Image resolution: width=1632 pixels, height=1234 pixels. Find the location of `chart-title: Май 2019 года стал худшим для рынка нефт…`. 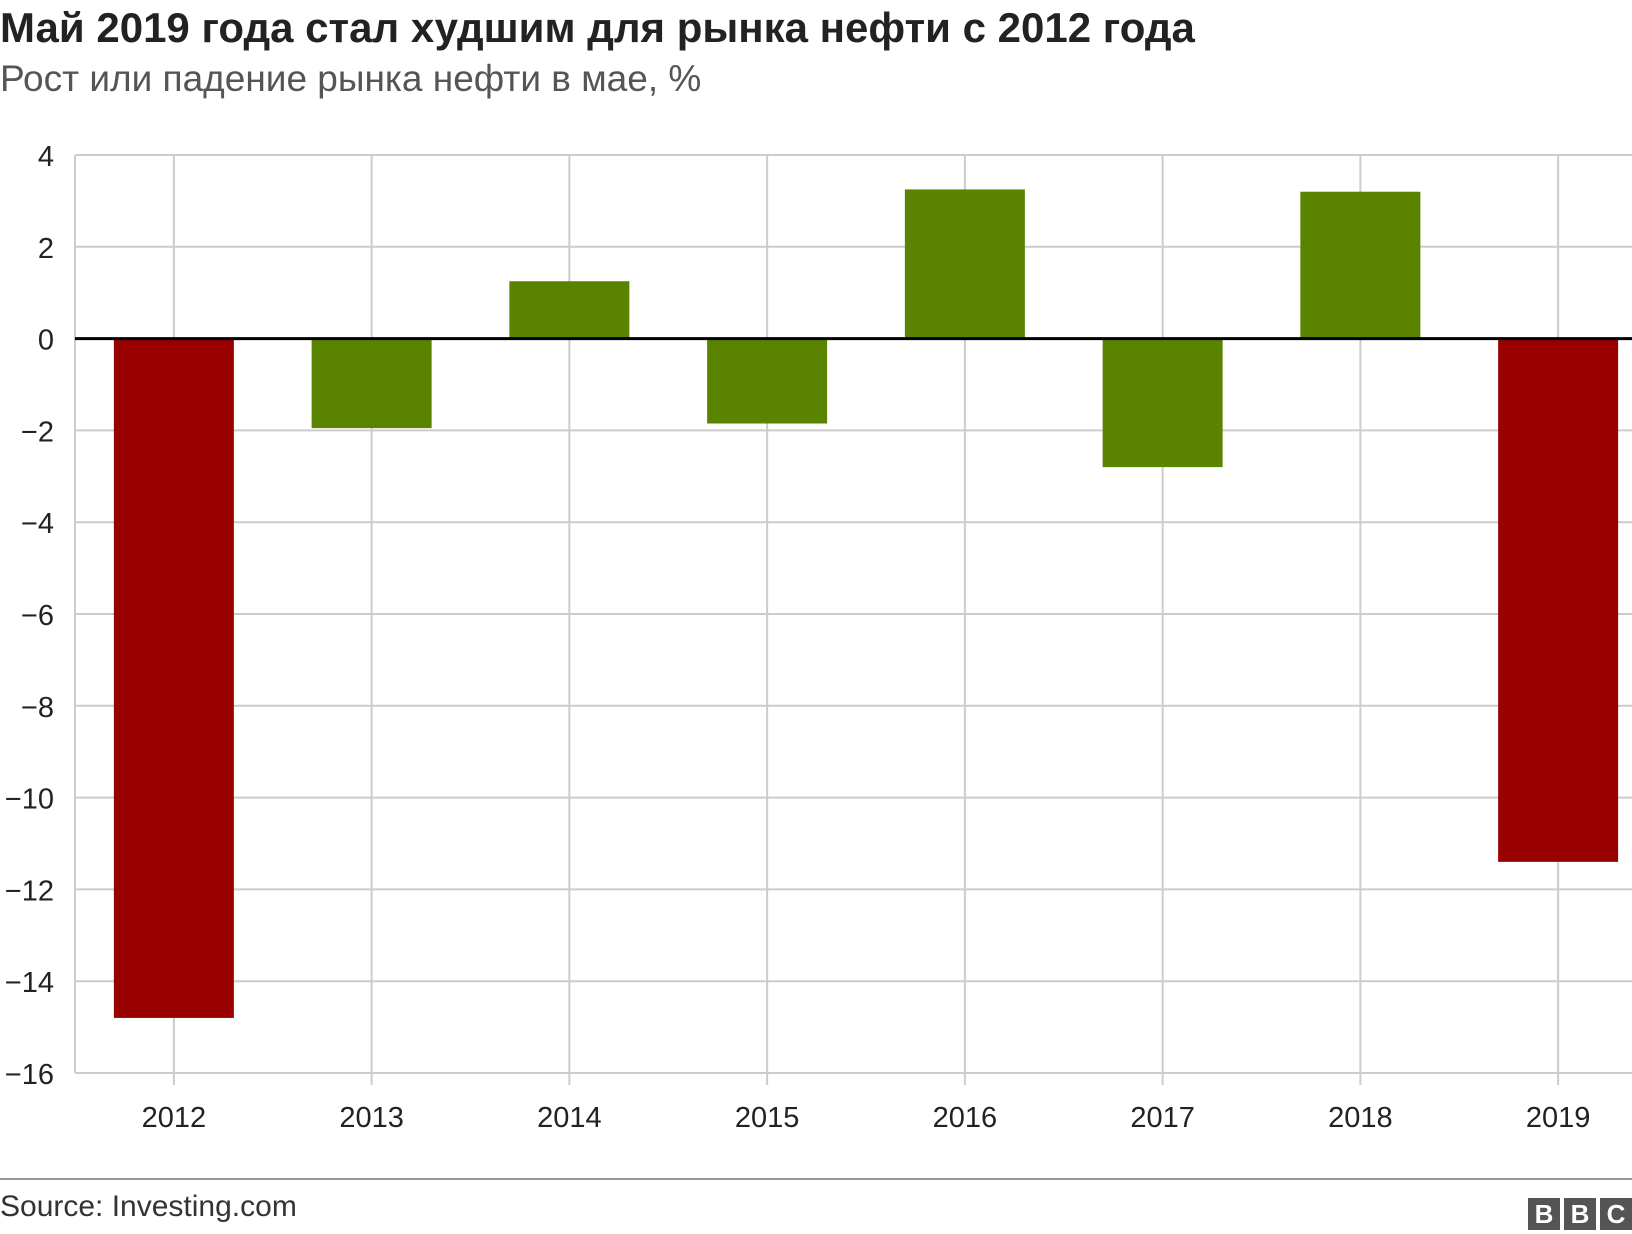

chart-title: Май 2019 года стал худшим для рынка нефт… is located at coordinates (597, 27).